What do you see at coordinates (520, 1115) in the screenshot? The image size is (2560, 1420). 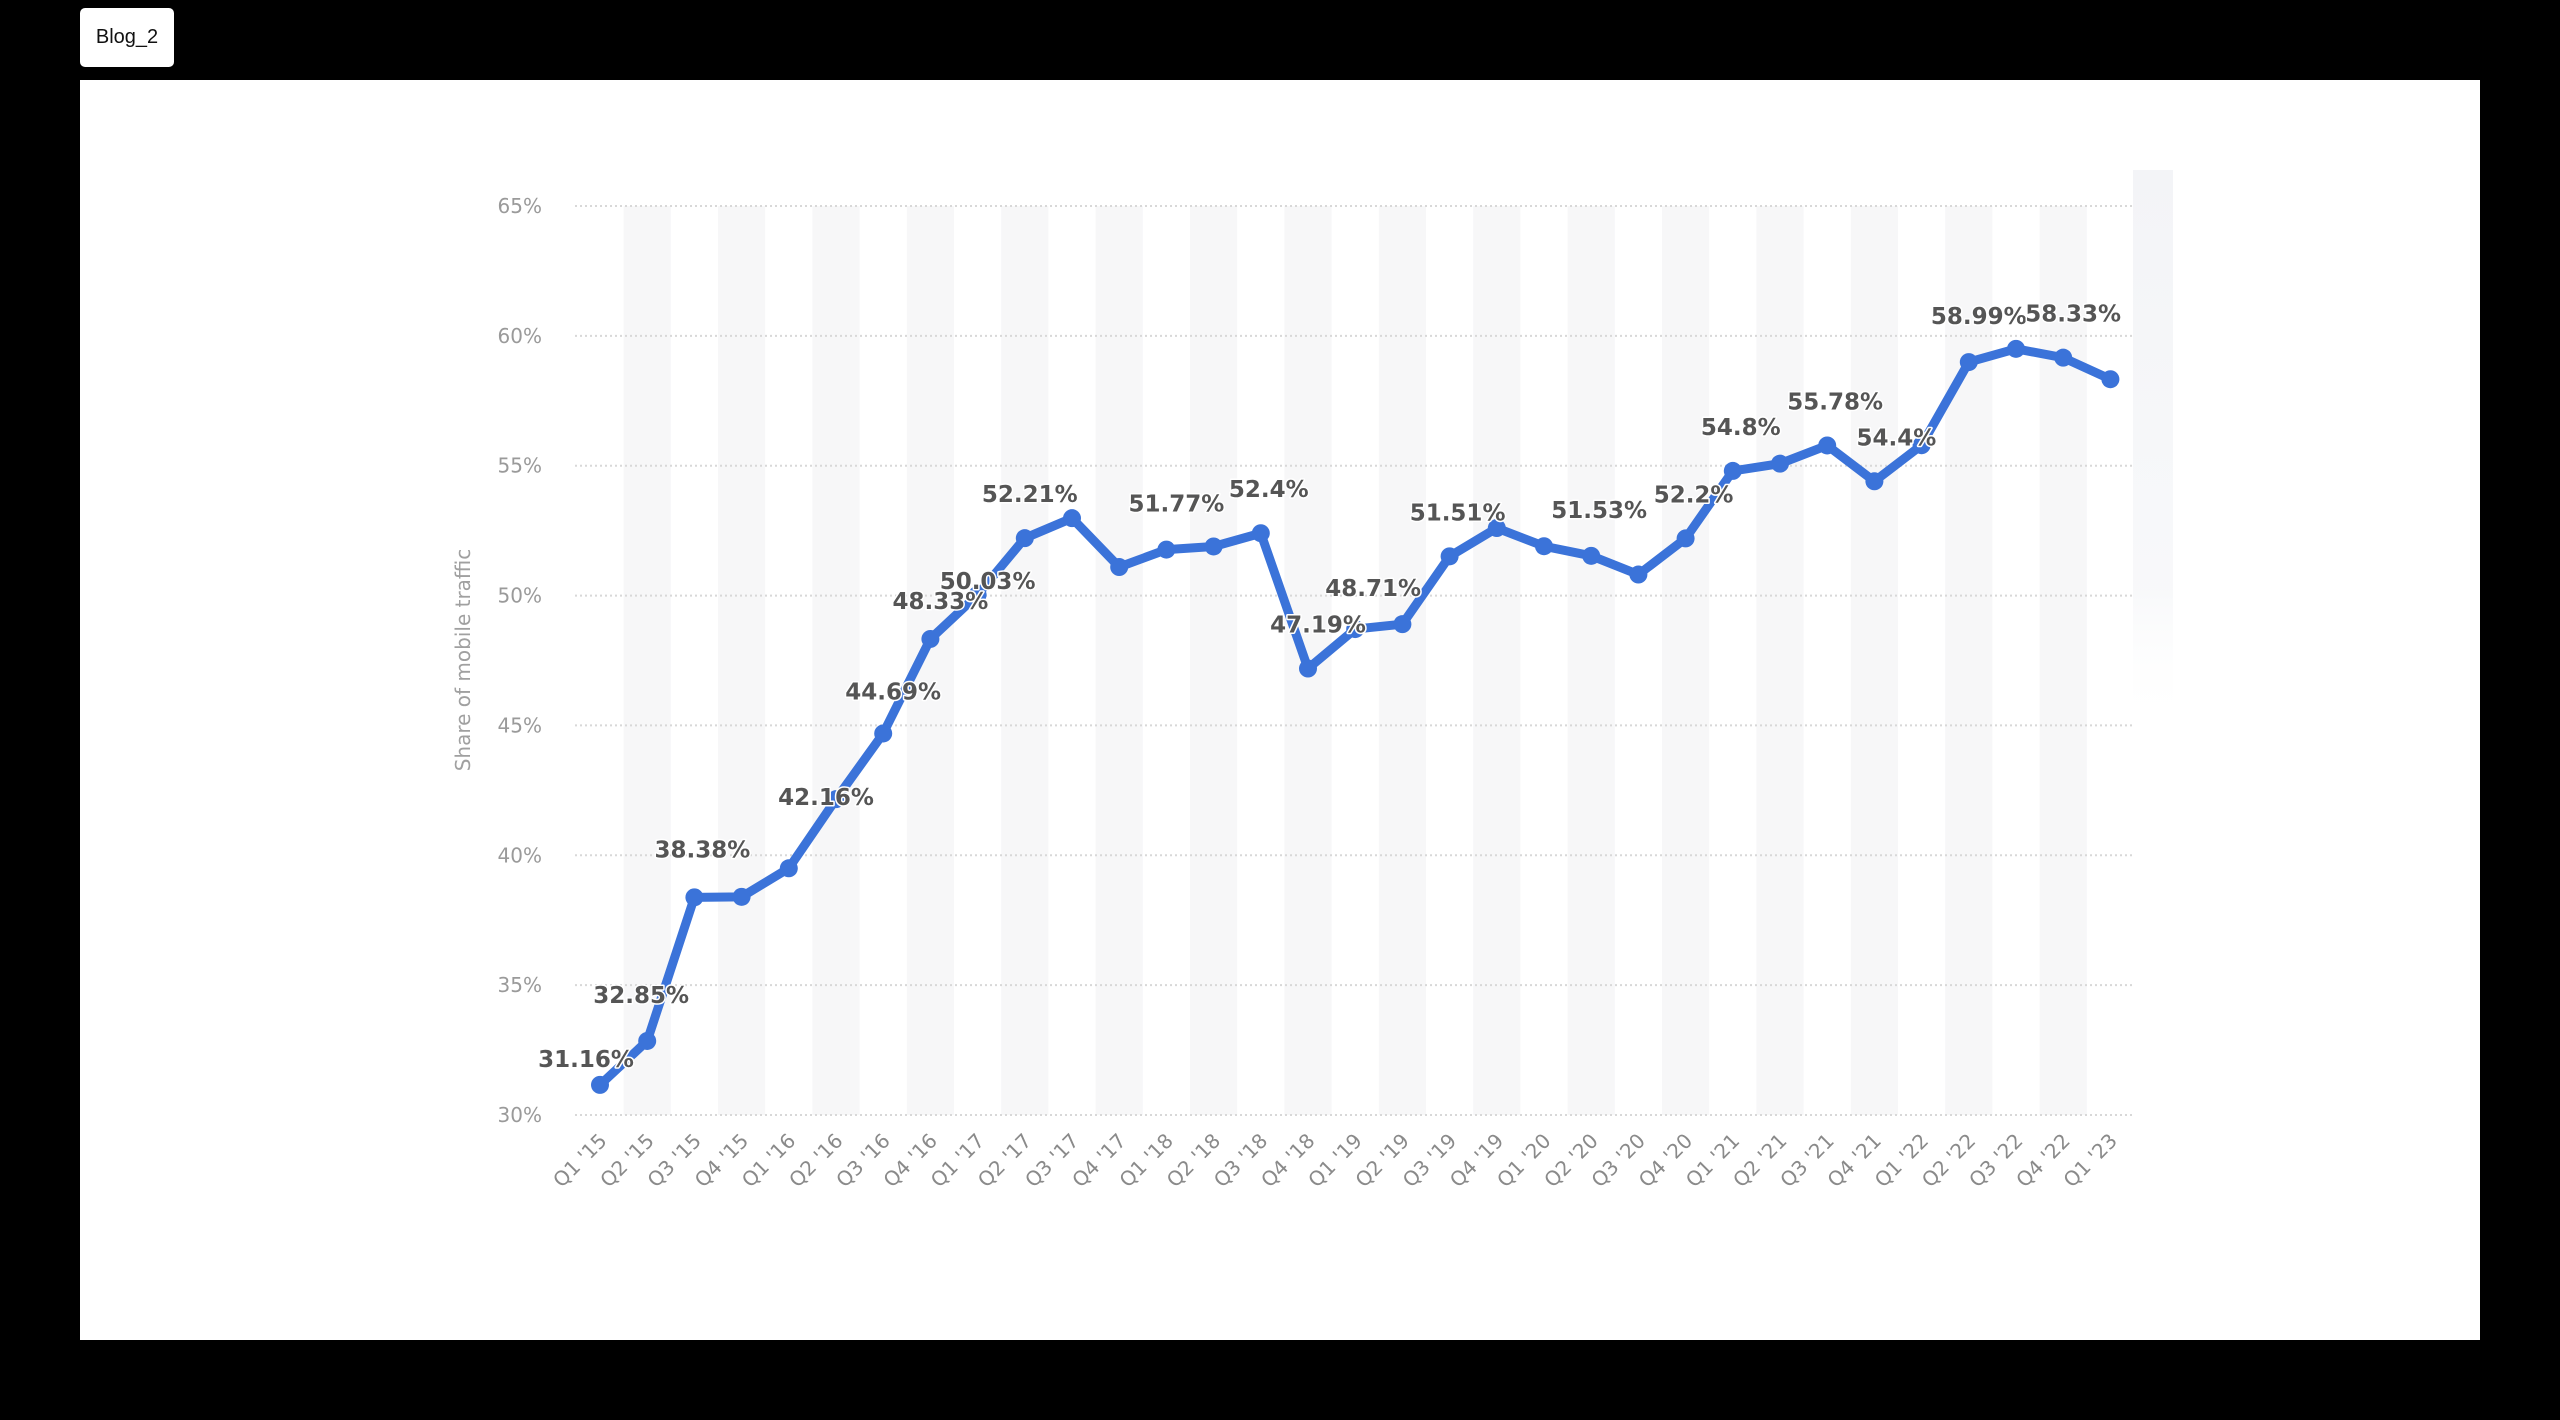 I see `y-tick-label: 30%` at bounding box center [520, 1115].